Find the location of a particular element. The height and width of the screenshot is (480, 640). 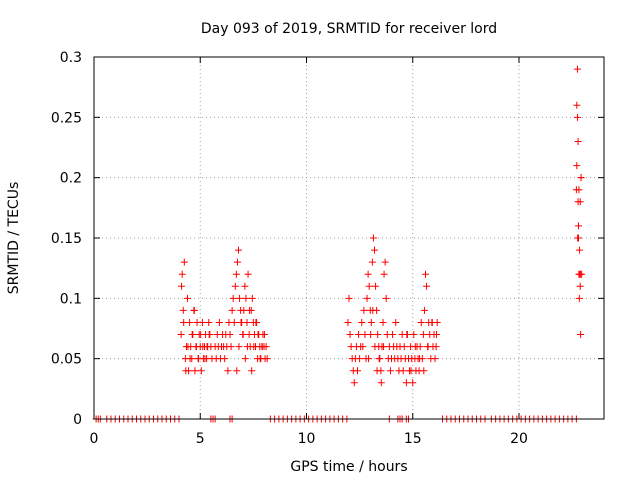

x-tick-label: 0 is located at coordinates (94, 439).